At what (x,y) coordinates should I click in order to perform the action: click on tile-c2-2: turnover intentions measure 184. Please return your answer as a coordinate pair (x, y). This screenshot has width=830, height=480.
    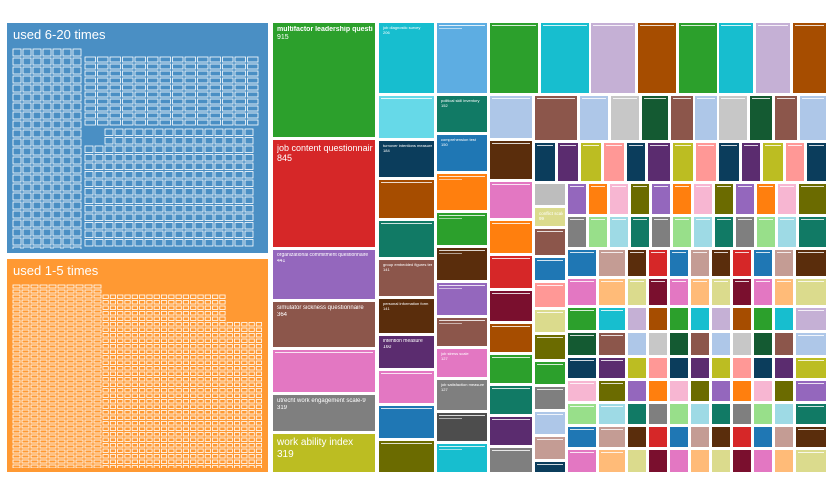
    Looking at the image, I should click on (406, 159).